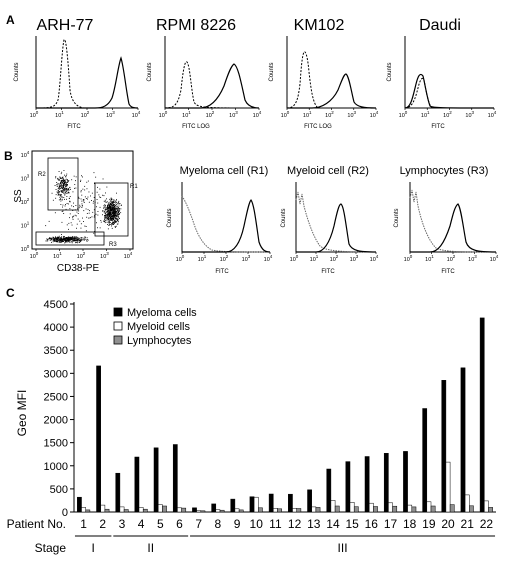 Image resolution: width=520 pixels, height=572 pixels. I want to click on stage-groups: I II III, so click(285, 545).